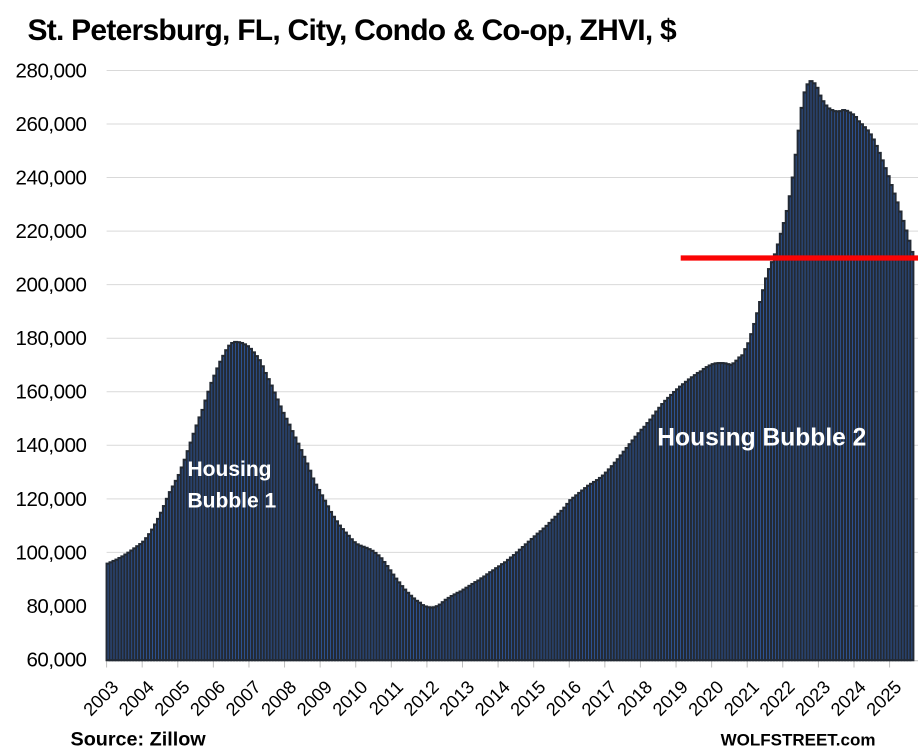 The image size is (918, 753). What do you see at coordinates (599, 698) in the screenshot?
I see `svg-text: 2017` at bounding box center [599, 698].